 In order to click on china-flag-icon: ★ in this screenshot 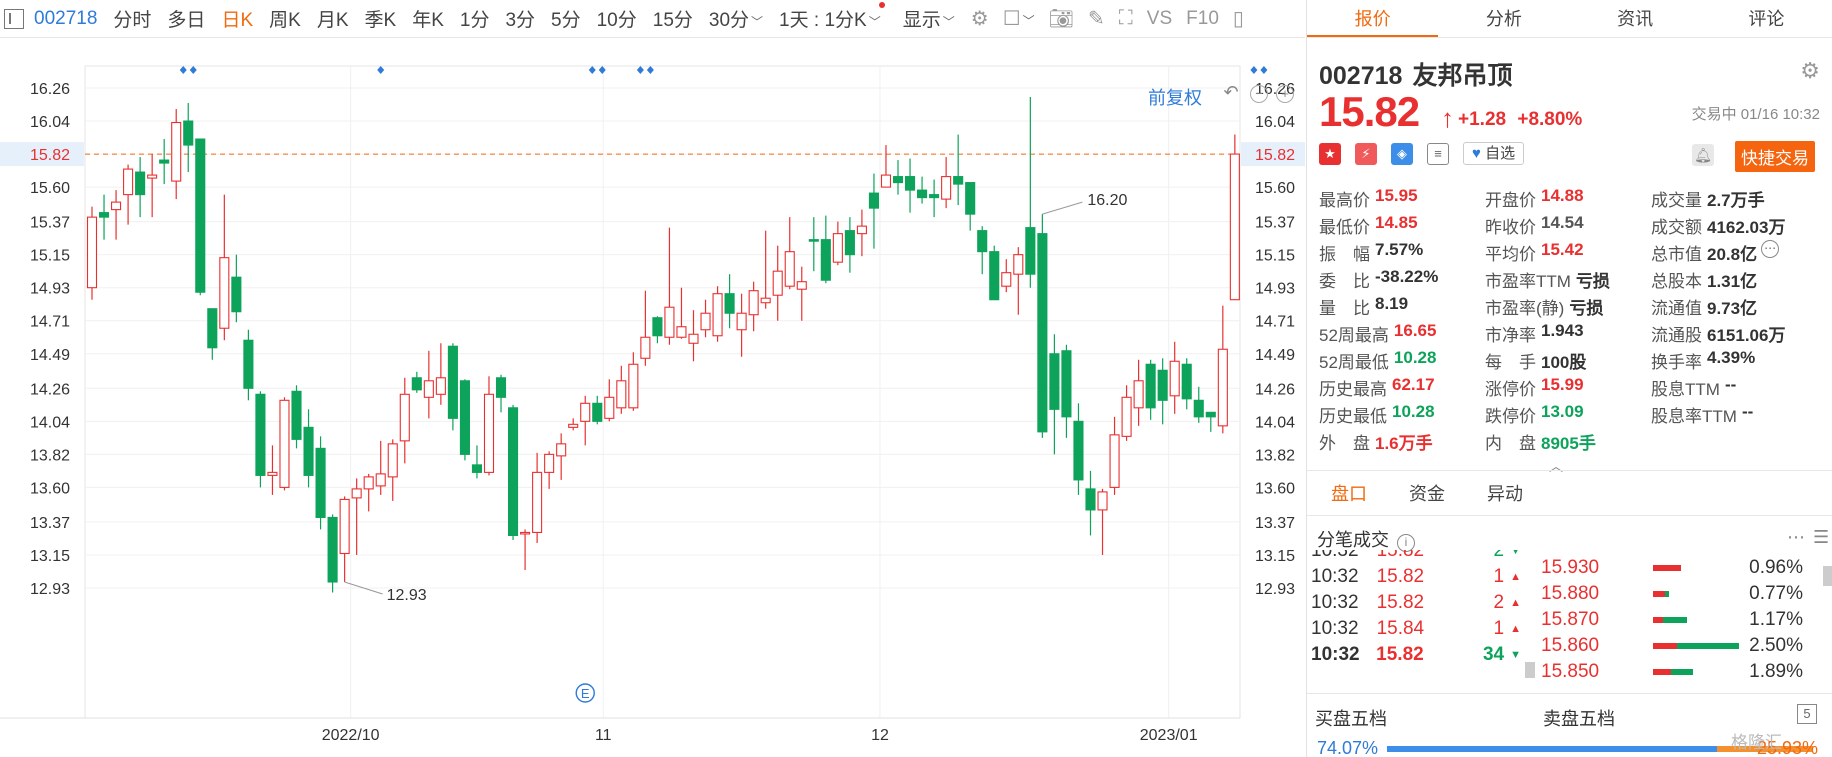, I will do `click(1330, 153)`.